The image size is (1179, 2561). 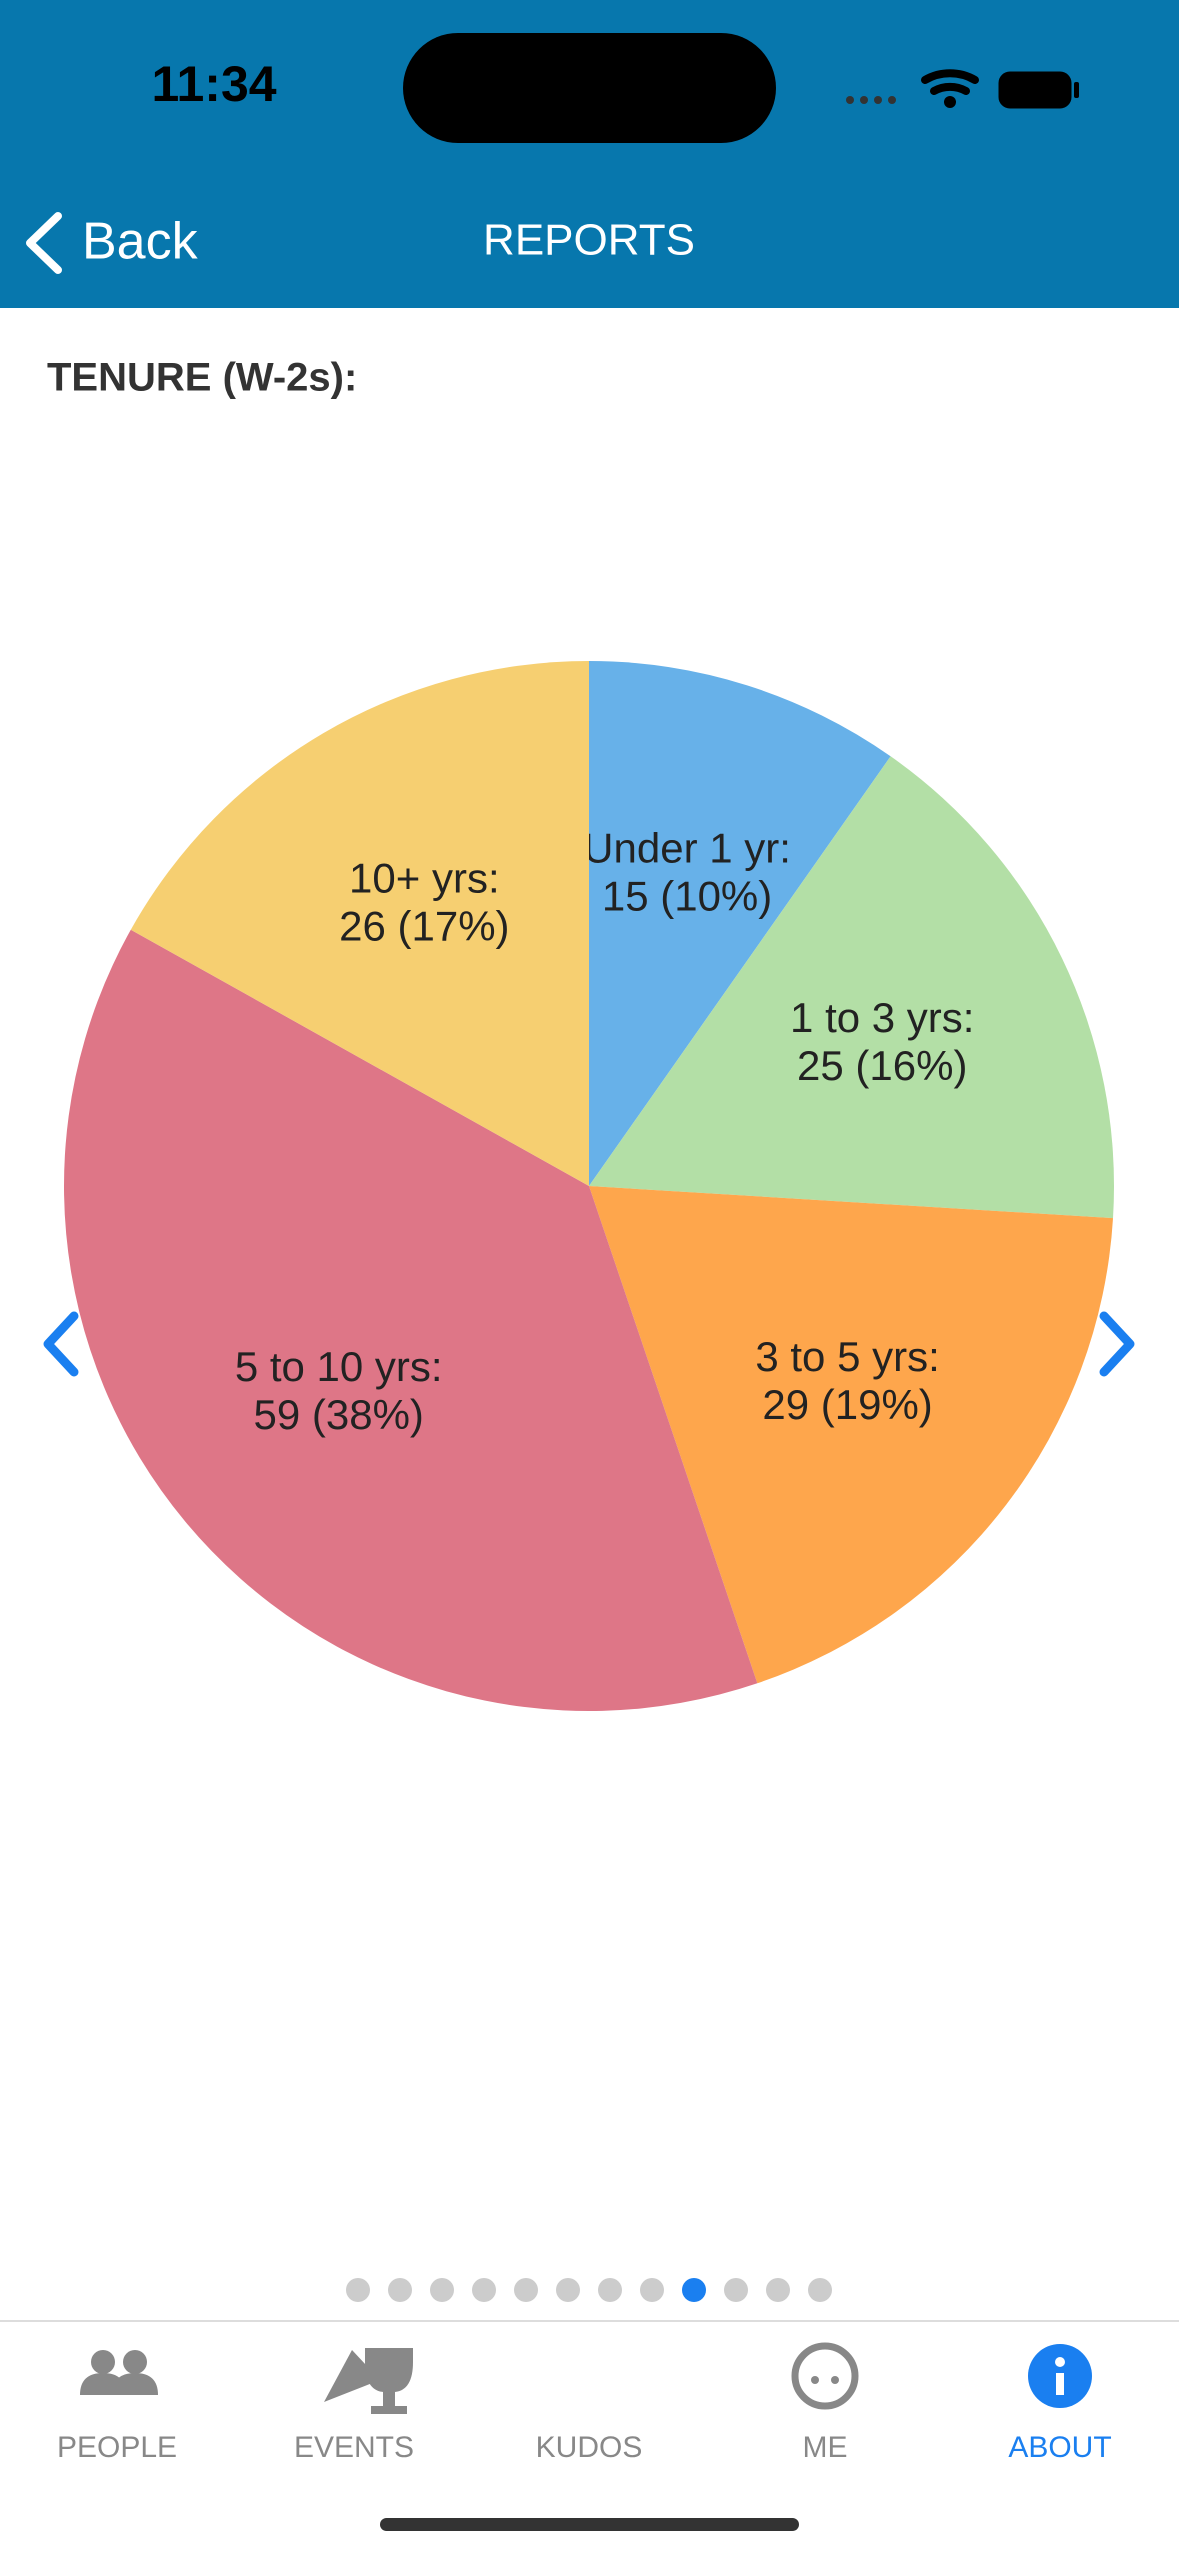 What do you see at coordinates (882, 1017) in the screenshot?
I see `slice-label: 1 to 3 yrs:` at bounding box center [882, 1017].